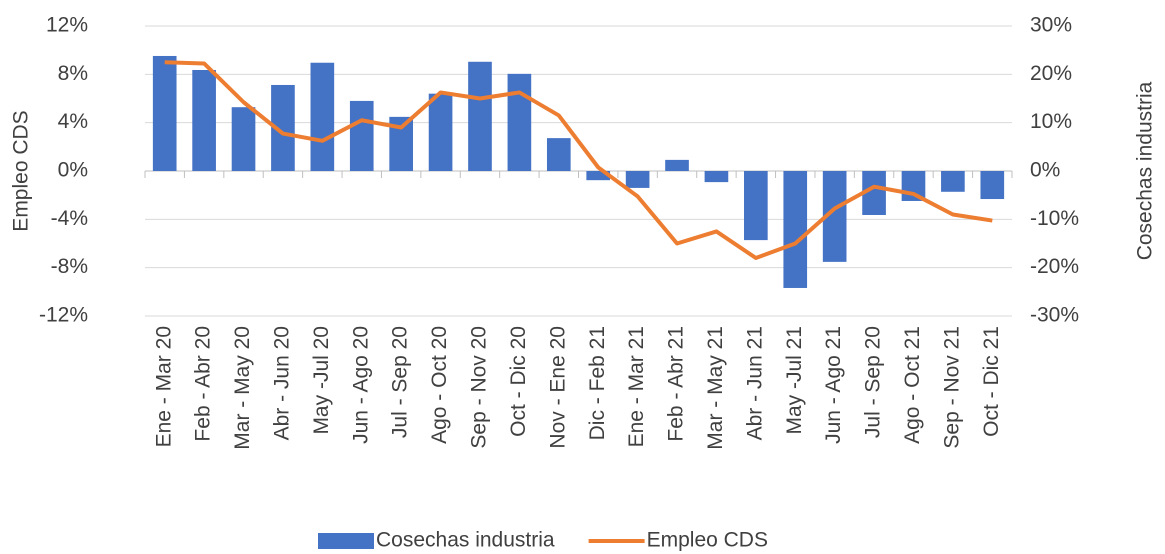 The width and height of the screenshot is (1165, 554). I want to click on y-tick-label: -4%, so click(69, 218).